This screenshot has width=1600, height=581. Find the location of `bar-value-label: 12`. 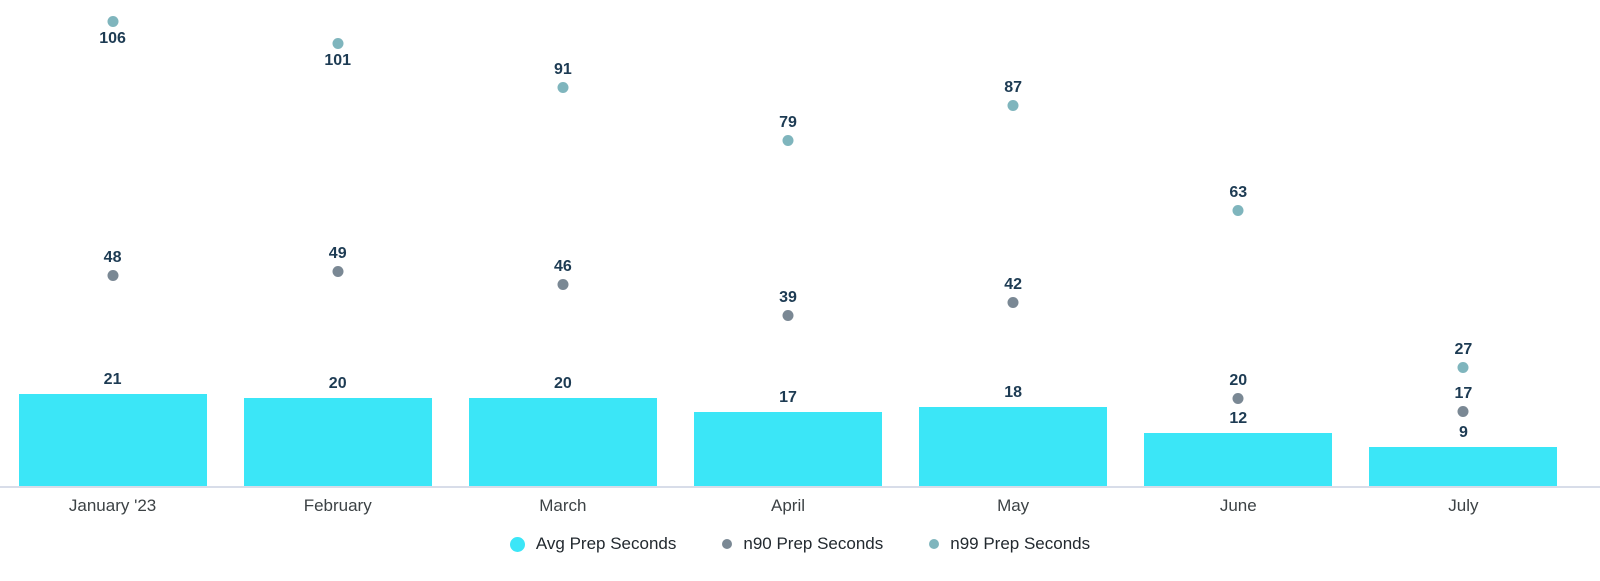

bar-value-label: 12 is located at coordinates (1238, 419).